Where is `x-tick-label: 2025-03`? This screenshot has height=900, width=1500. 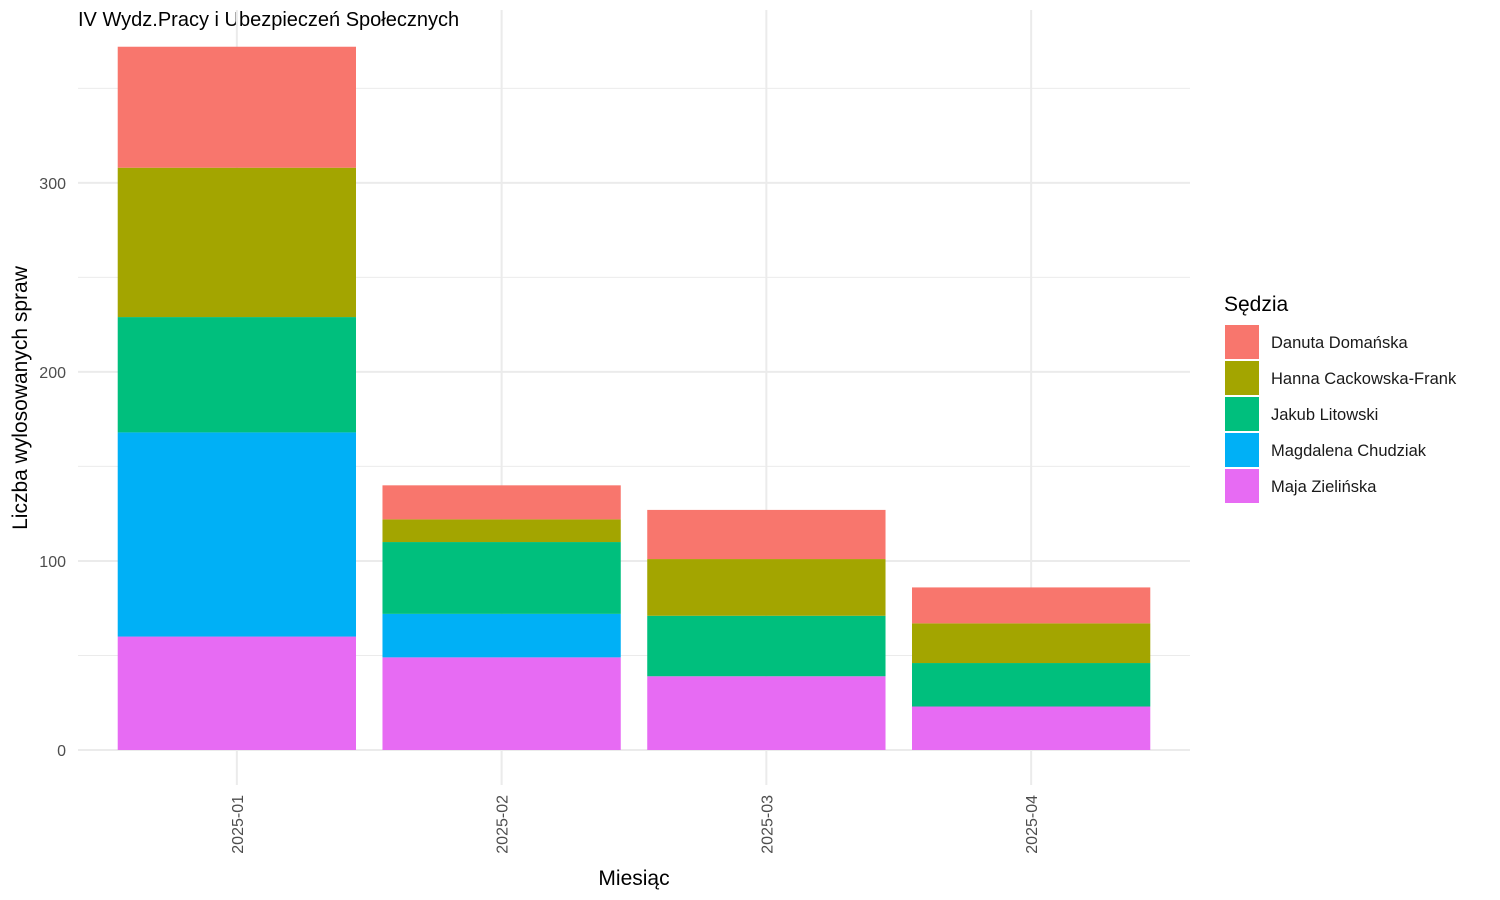
x-tick-label: 2025-03 is located at coordinates (767, 824).